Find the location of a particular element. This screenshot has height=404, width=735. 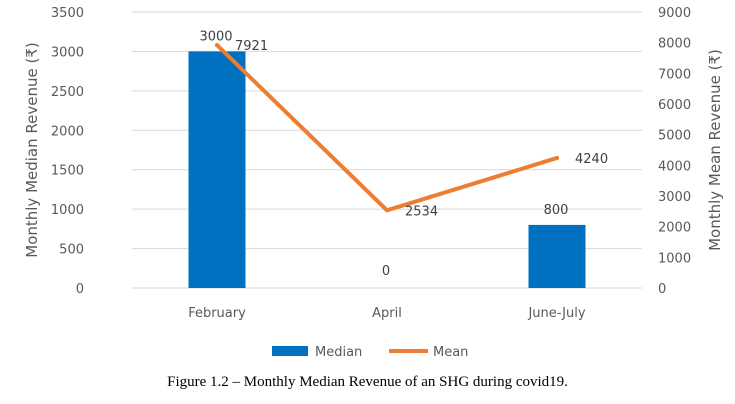

mean-data-label: 4240 is located at coordinates (591, 159).